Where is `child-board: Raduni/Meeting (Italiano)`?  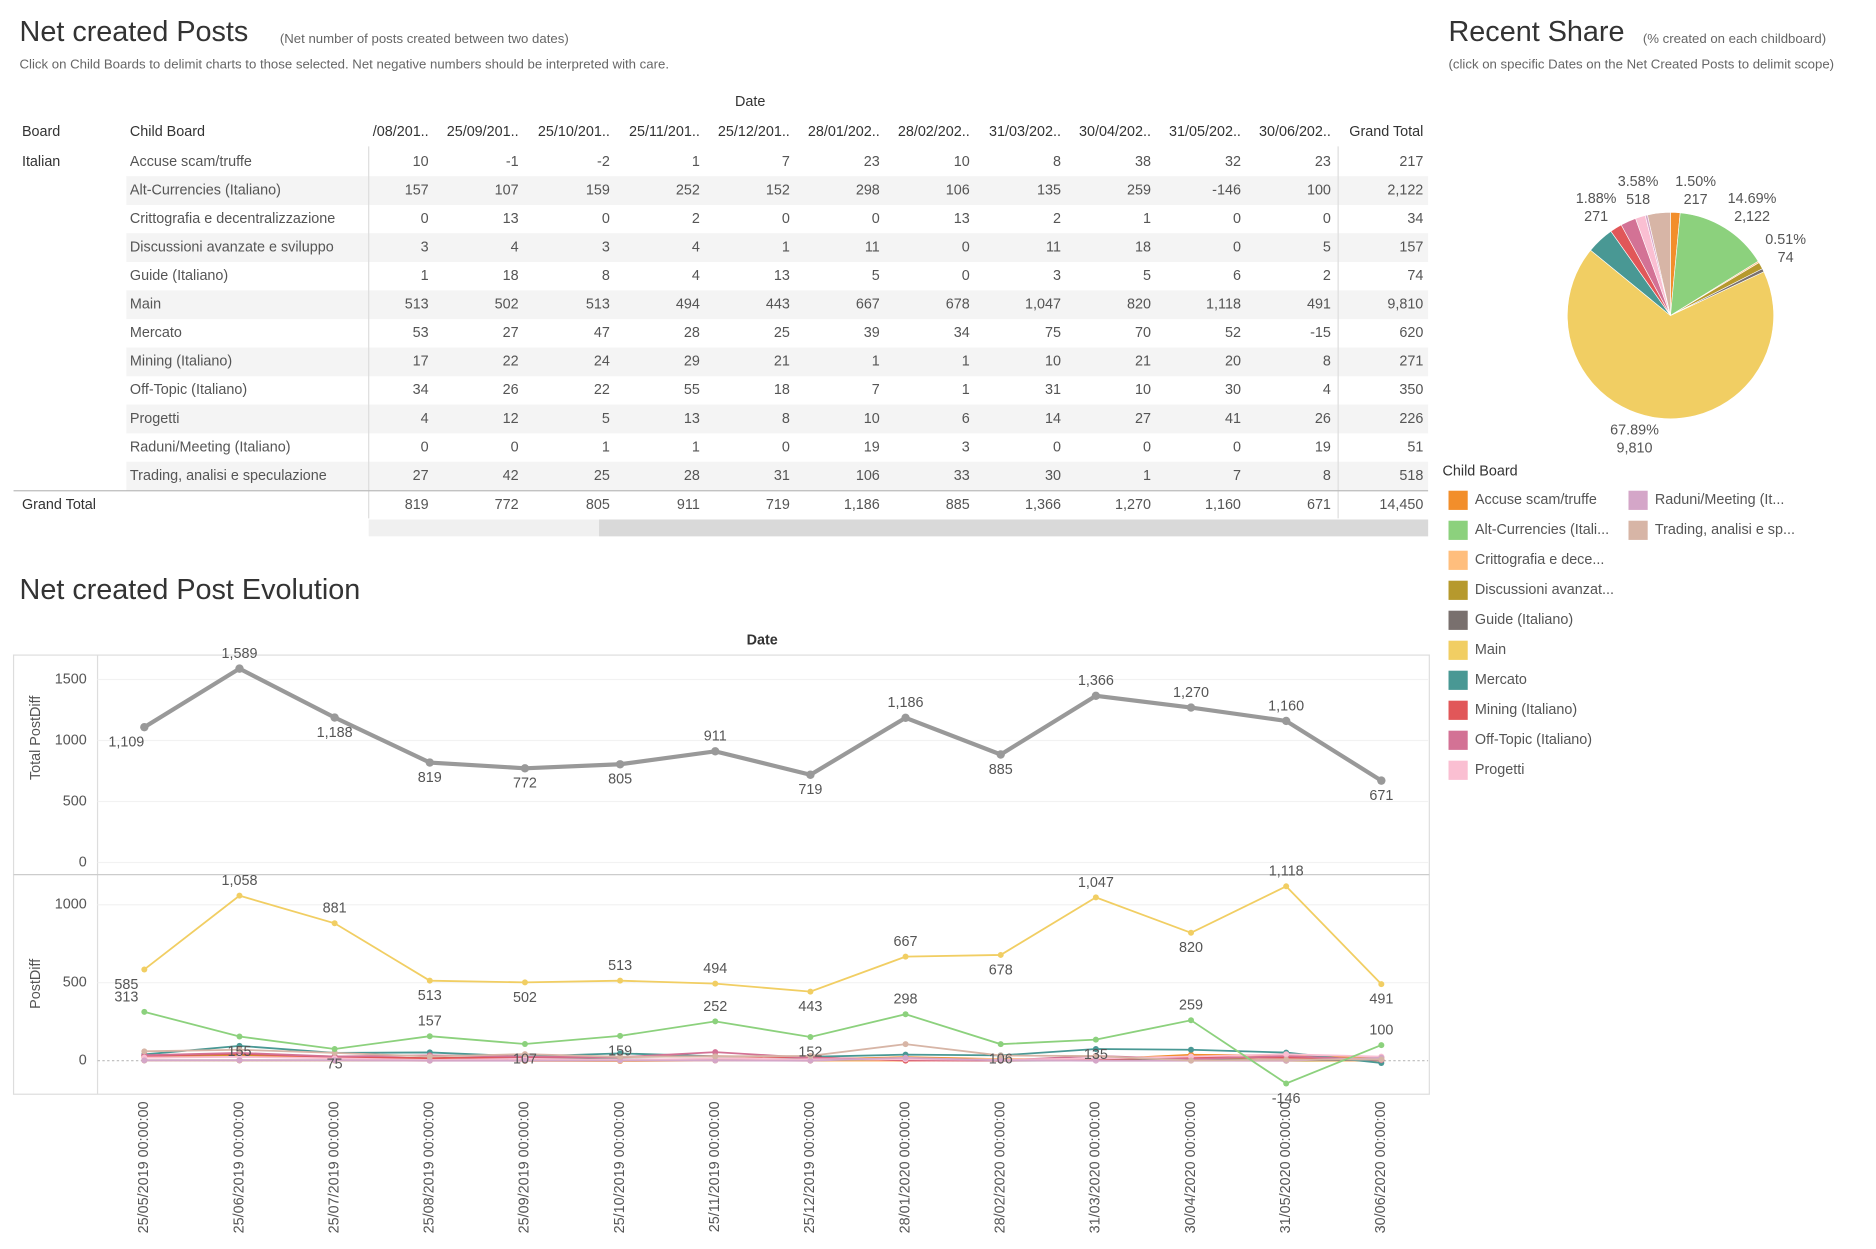
child-board: Raduni/Meeting (Italiano) is located at coordinates (210, 447).